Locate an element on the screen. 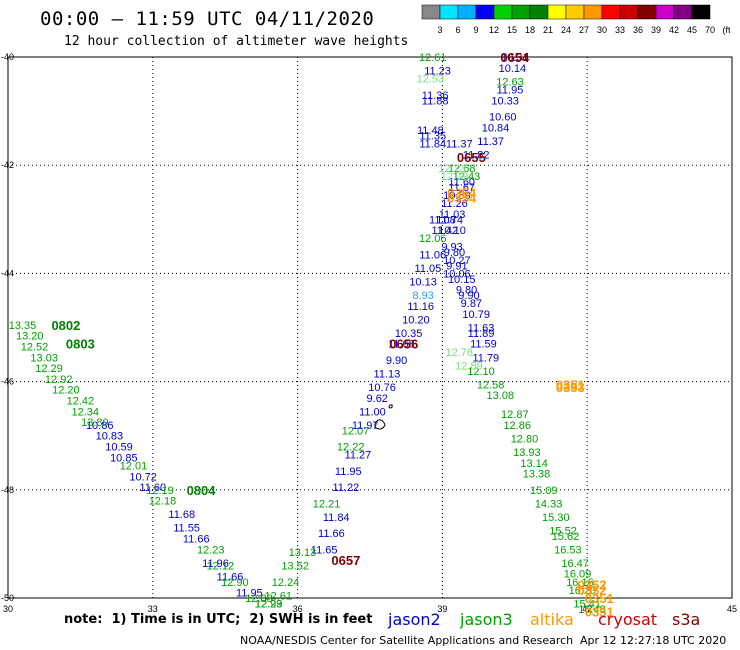  legend-item-jason3: jason3 is located at coordinates (486, 619).